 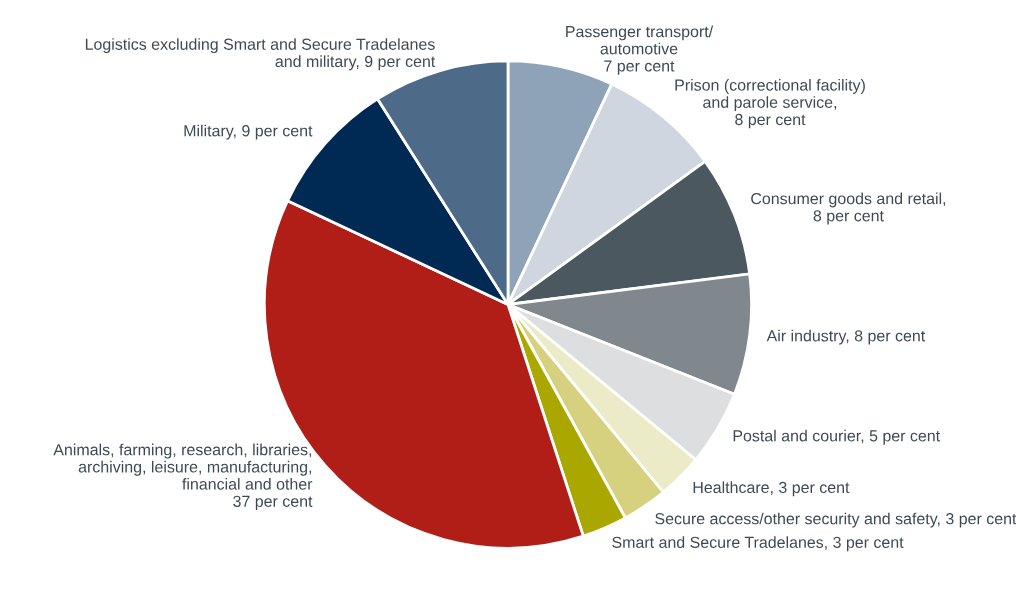 I want to click on slice-label: Consumer goods and retail, 8 per cent, so click(x=848, y=208).